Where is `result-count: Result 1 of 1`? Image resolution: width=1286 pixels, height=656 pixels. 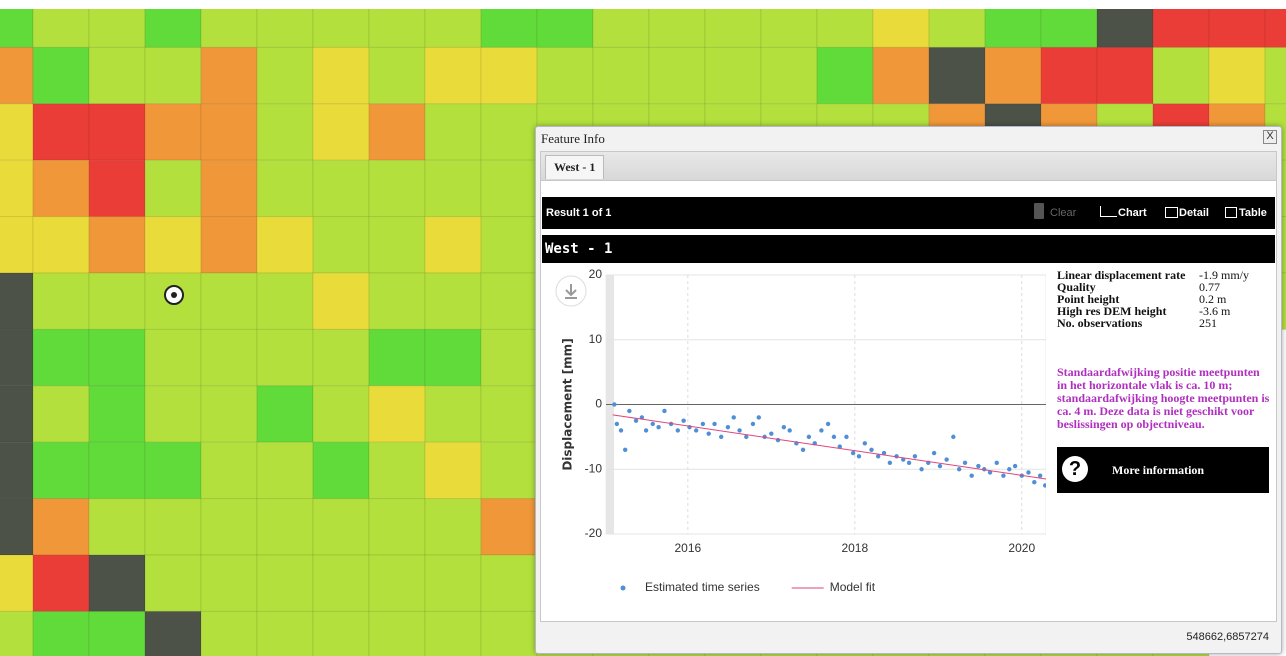
result-count: Result 1 of 1 is located at coordinates (579, 213).